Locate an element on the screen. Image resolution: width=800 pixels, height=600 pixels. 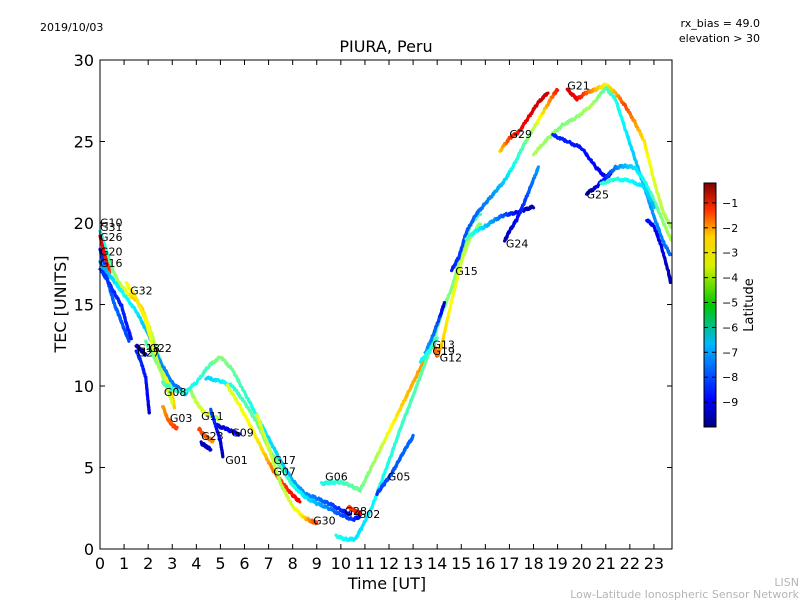
footer-network: Low-Latitude Ionospheric Sensor Network is located at coordinates (684, 594).